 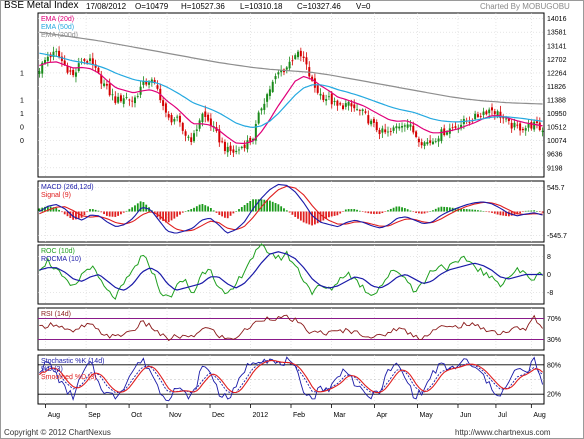 What do you see at coordinates (56, 195) in the screenshot?
I see `macd-legend-2: Signal (9)` at bounding box center [56, 195].